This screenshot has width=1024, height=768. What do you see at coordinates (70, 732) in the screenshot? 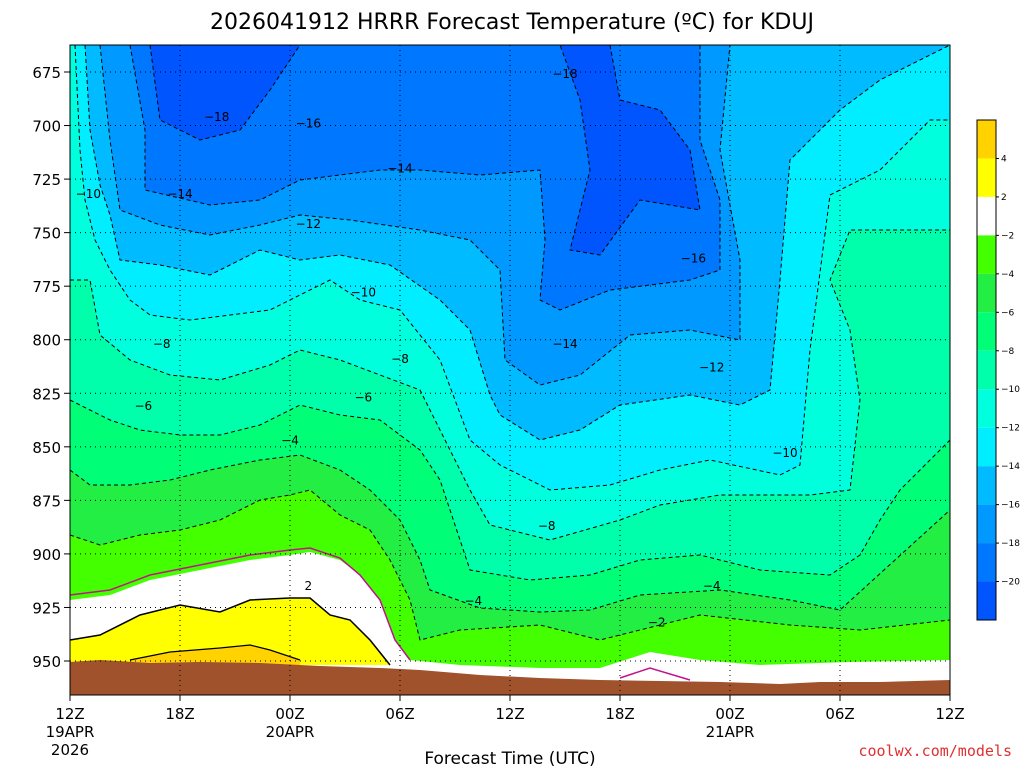
I see `x-date-label: 19APR` at bounding box center [70, 732].